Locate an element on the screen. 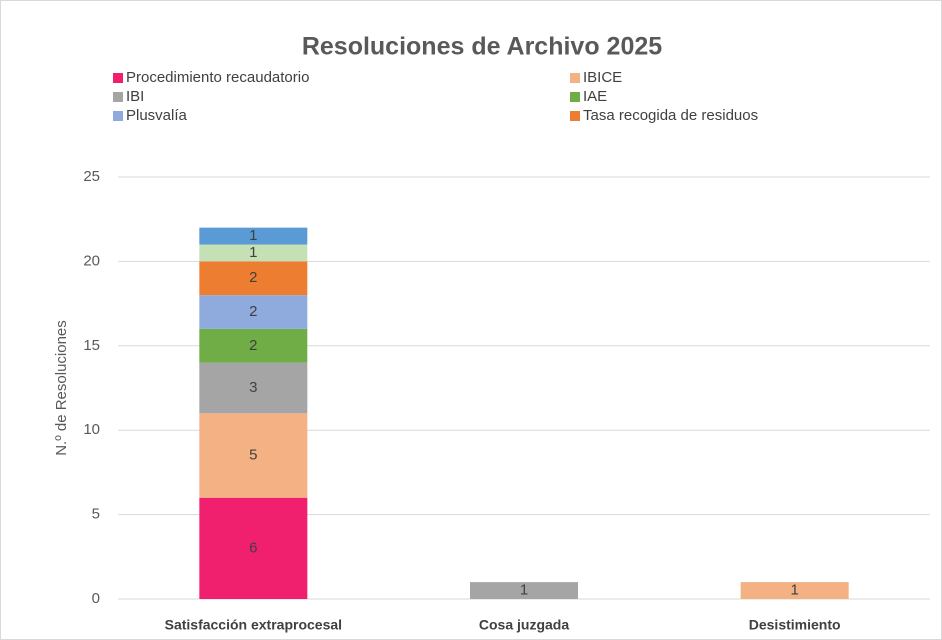  data-label: 5 is located at coordinates (253, 454).